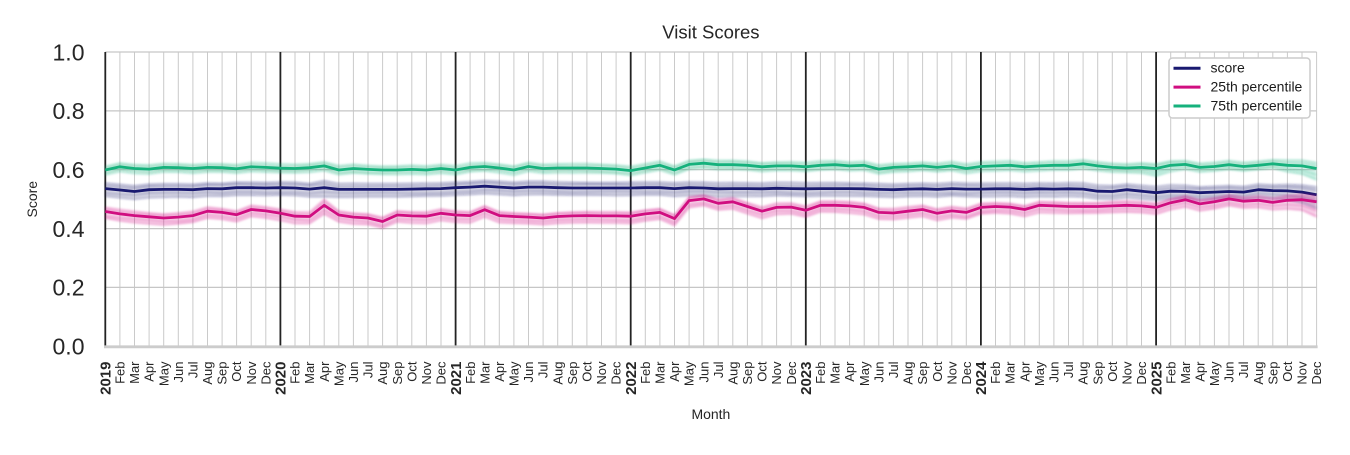 This screenshot has height=455, width=1350. I want to click on svg-text: 2025, so click(1156, 378).